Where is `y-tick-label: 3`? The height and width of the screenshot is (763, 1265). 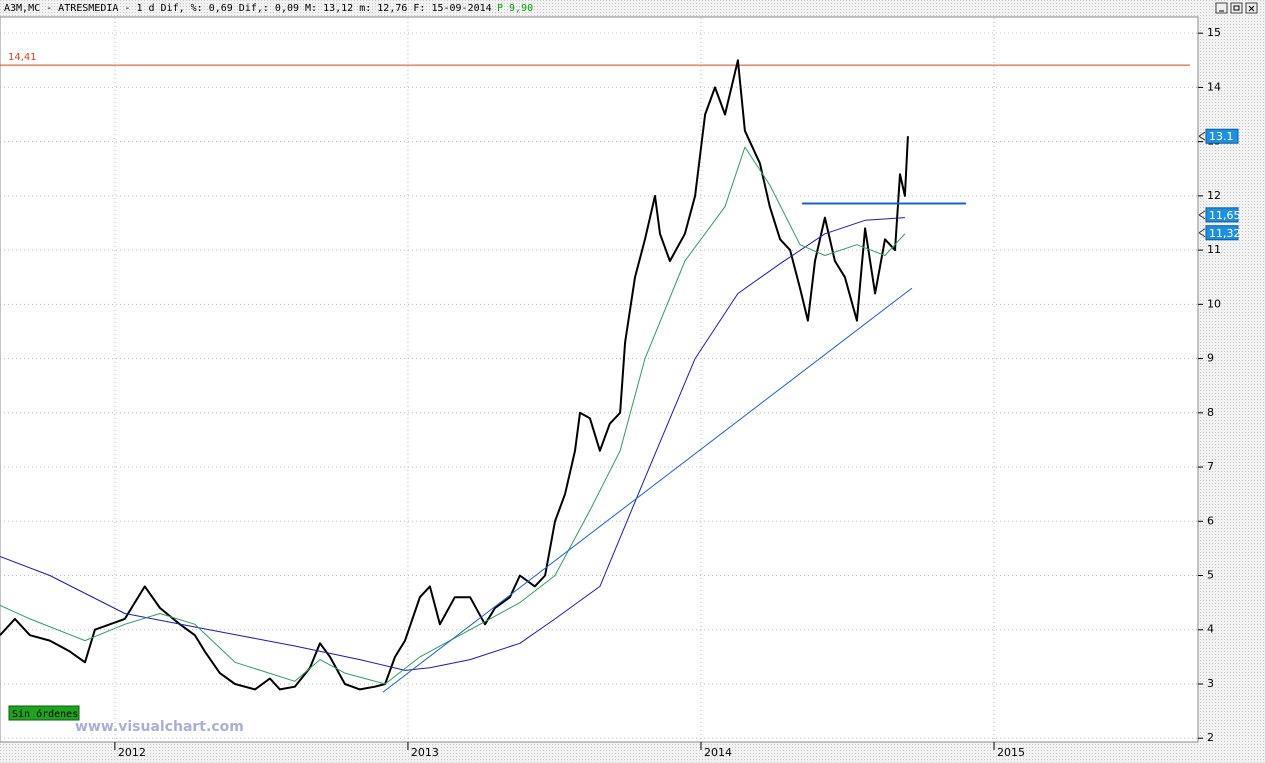
y-tick-label: 3 is located at coordinates (1210, 683).